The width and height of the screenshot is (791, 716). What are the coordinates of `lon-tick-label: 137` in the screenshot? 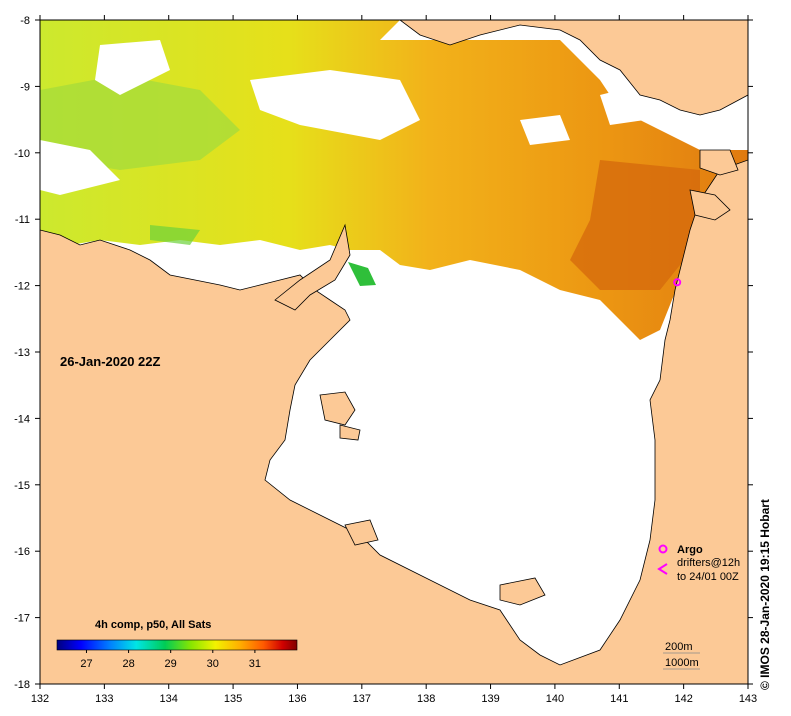 It's located at (362, 699).